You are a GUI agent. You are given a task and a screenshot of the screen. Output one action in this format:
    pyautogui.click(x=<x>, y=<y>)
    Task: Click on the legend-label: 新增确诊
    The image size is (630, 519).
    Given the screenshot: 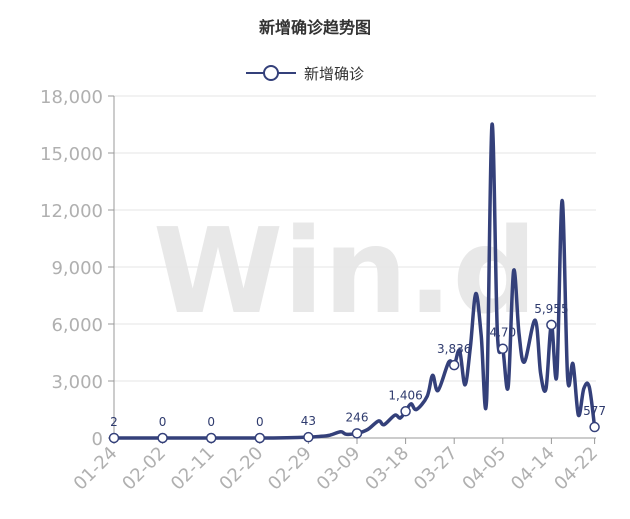 What is the action you would take?
    pyautogui.click(x=334, y=74)
    